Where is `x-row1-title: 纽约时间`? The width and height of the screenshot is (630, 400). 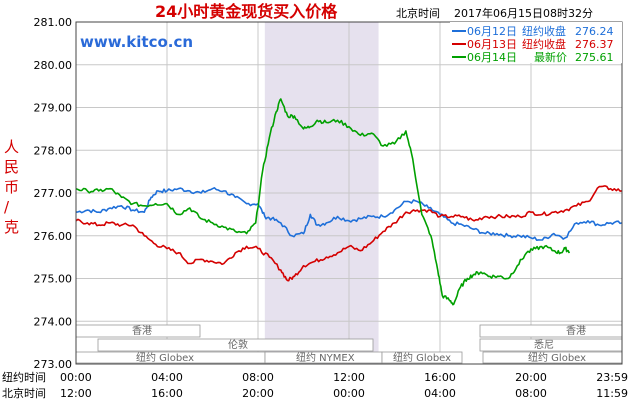 x-row1-title: 纽约时间 is located at coordinates (24, 377).